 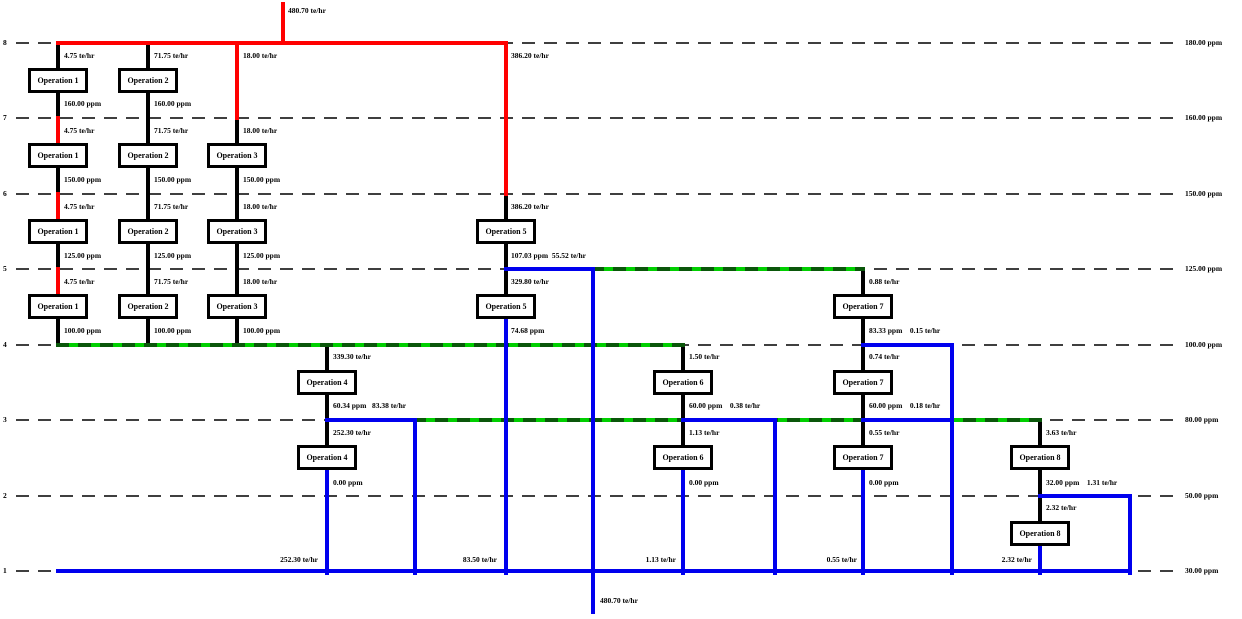 What do you see at coordinates (5, 419) in the screenshot?
I see `level-number: 3` at bounding box center [5, 419].